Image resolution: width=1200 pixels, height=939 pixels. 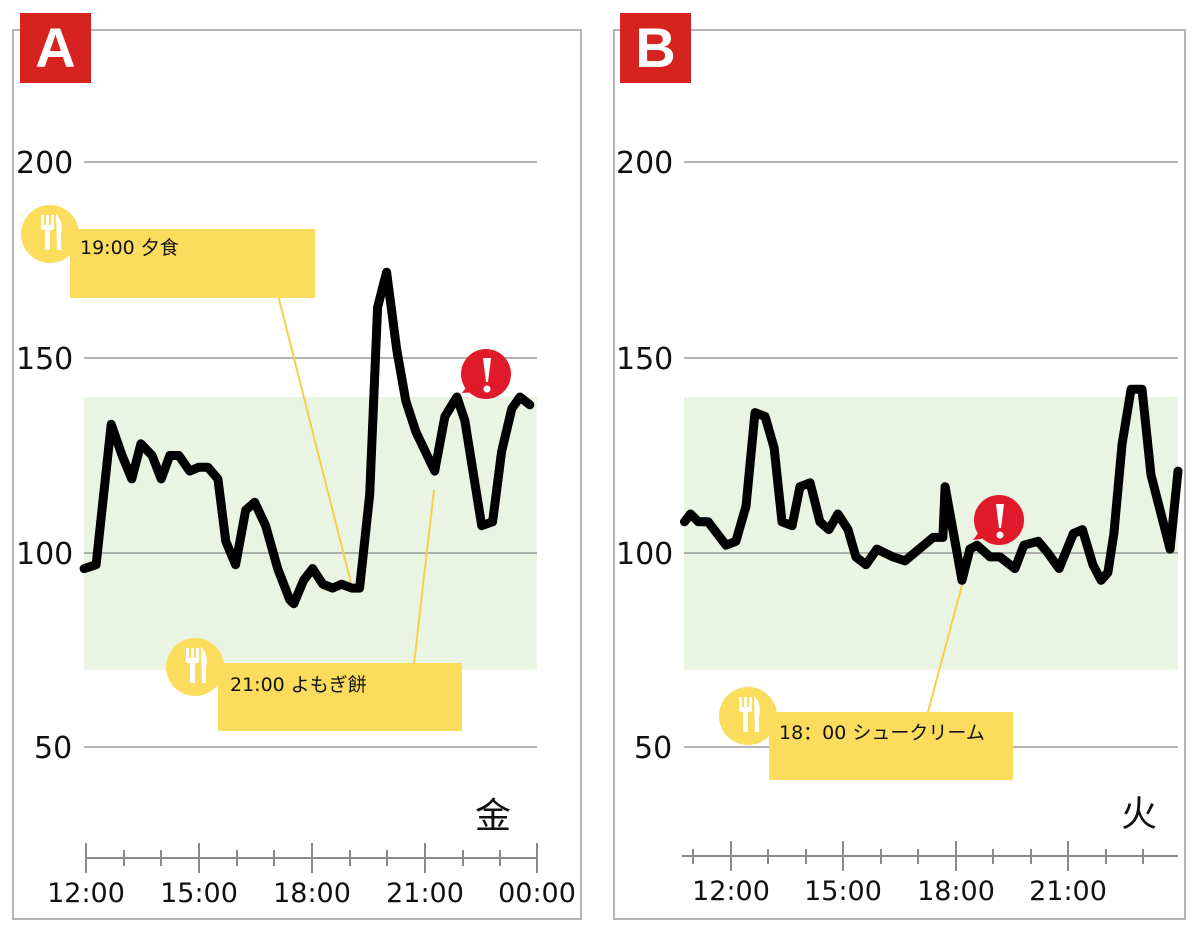 I want to click on day-of-week-label: 火, so click(x=1139, y=814).